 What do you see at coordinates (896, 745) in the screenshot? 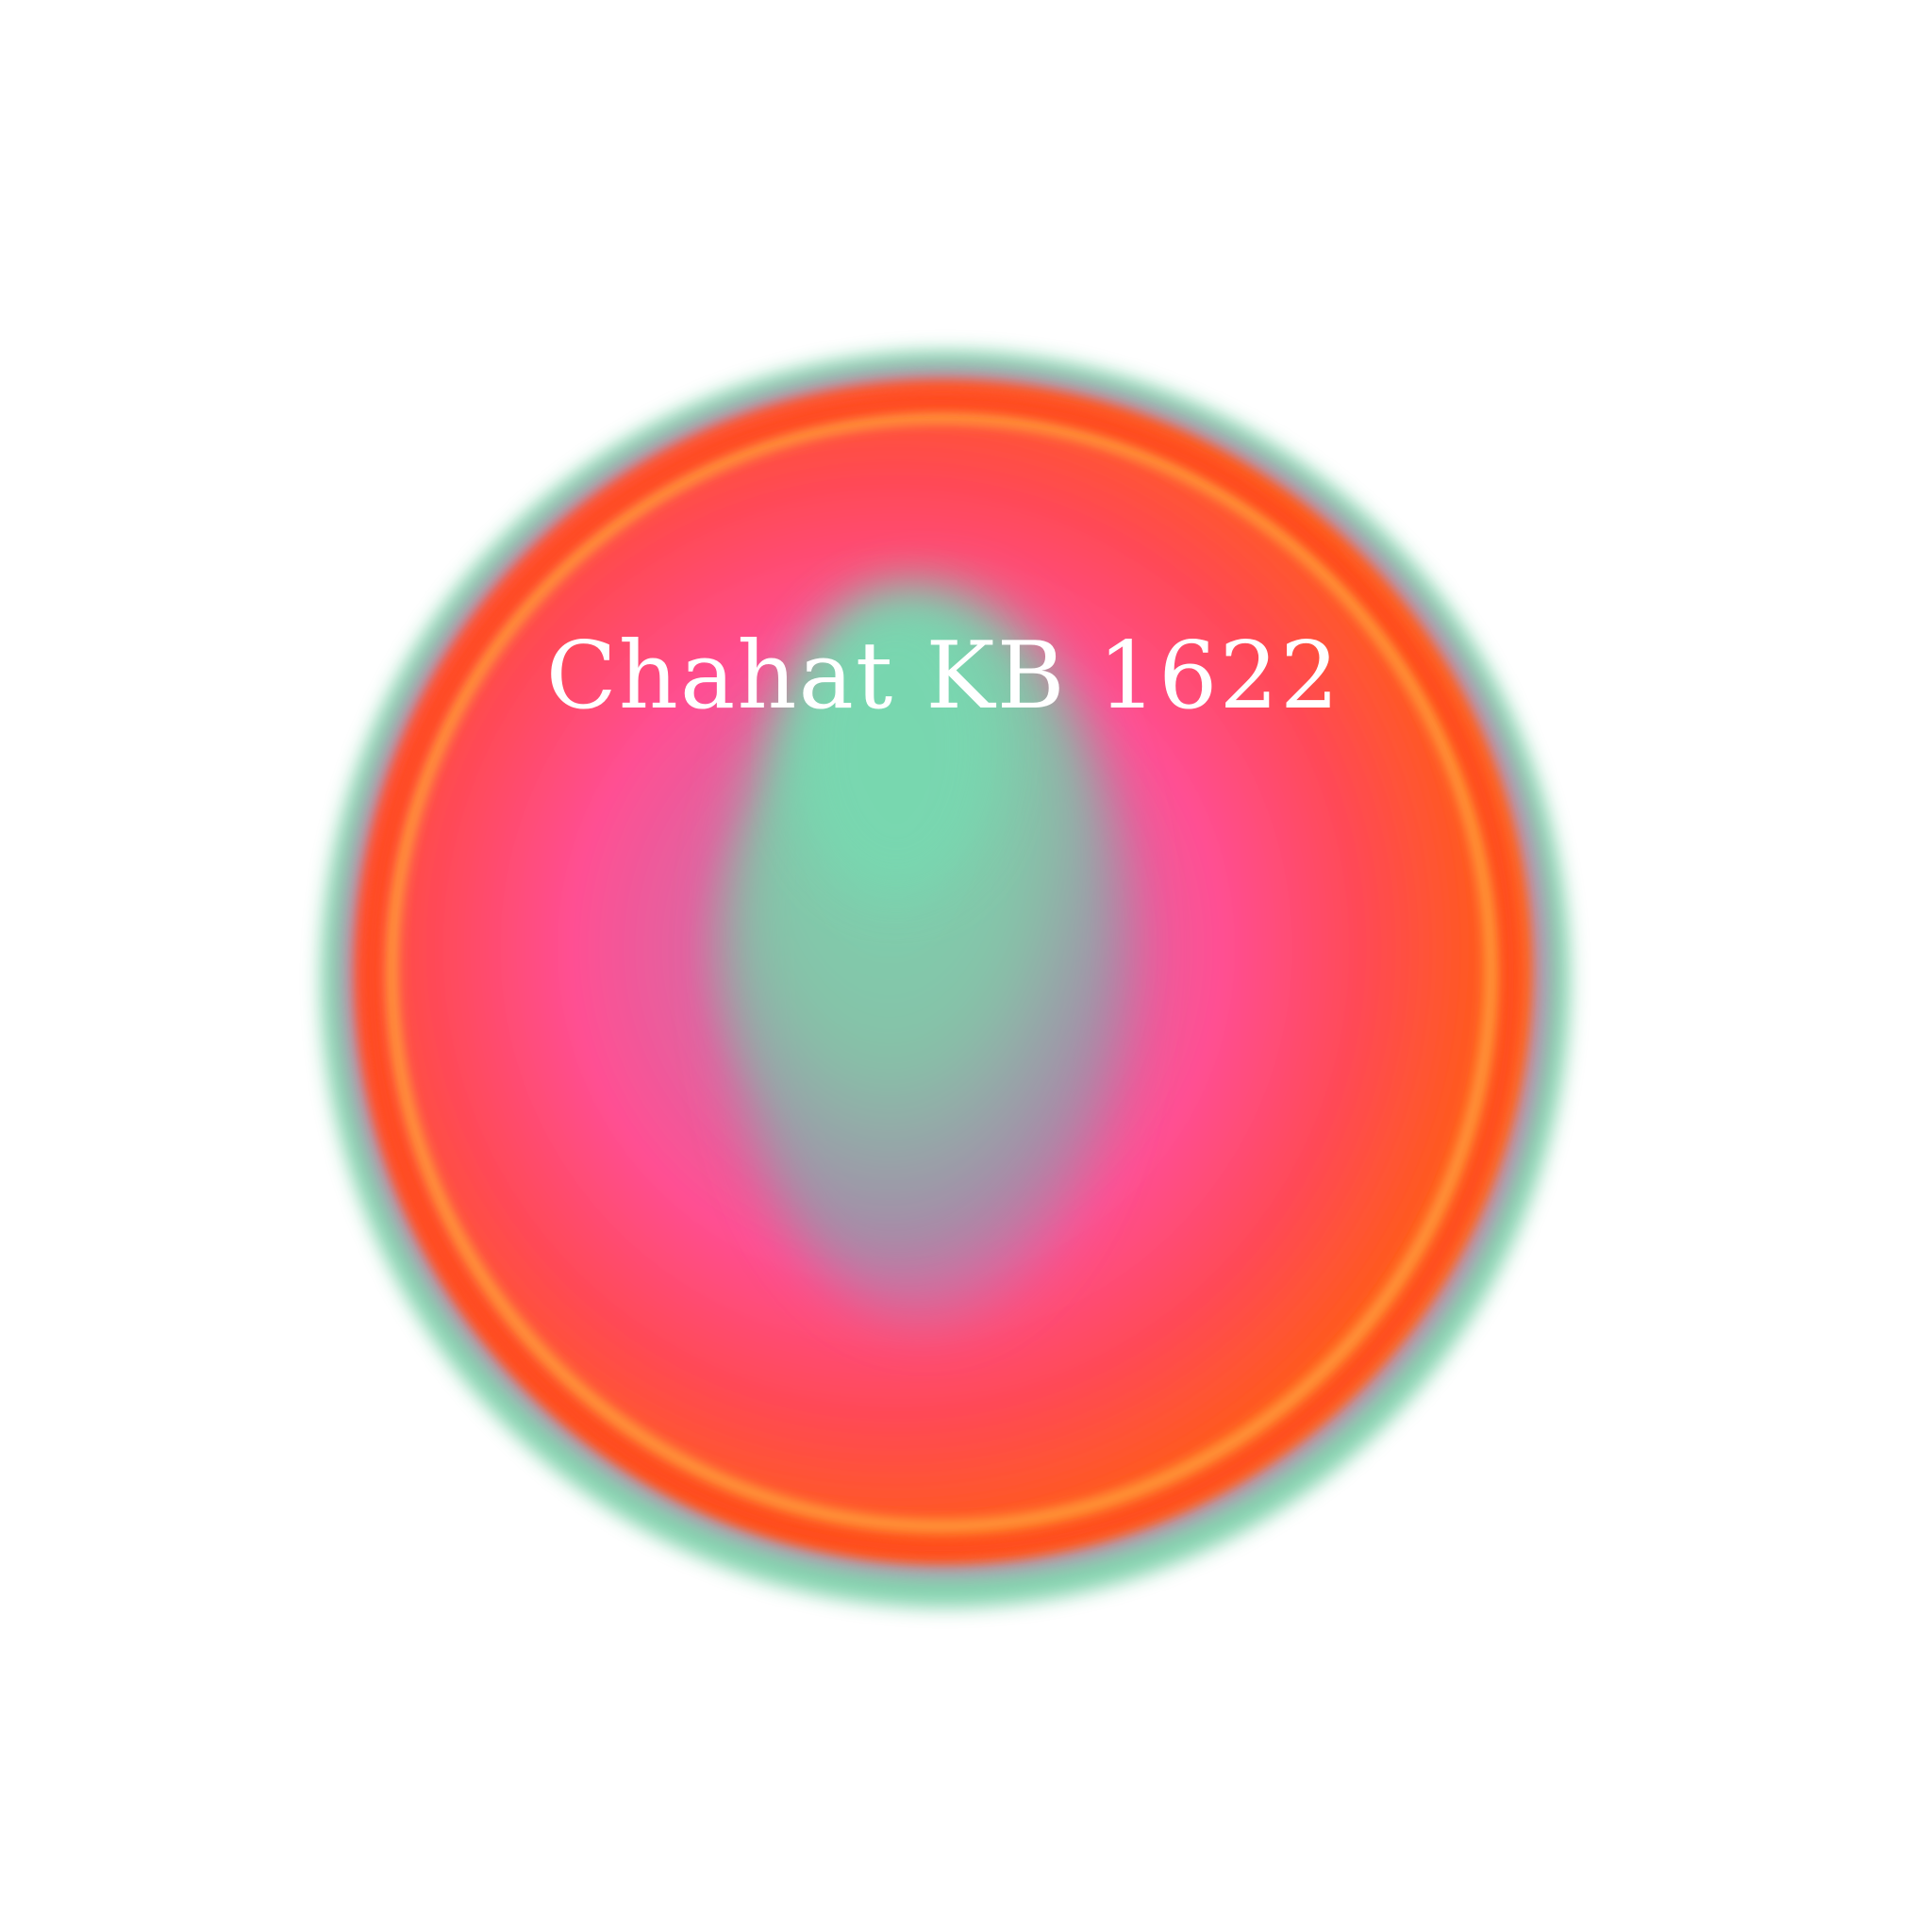
I see `swatch-center-mint-spot` at bounding box center [896, 745].